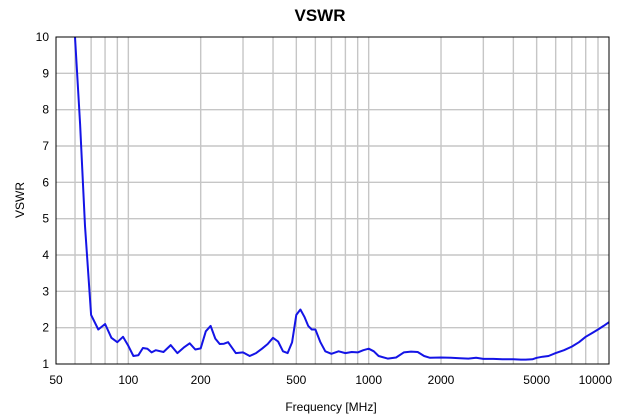  What do you see at coordinates (45, 146) in the screenshot?
I see `y-tick-label: 7` at bounding box center [45, 146].